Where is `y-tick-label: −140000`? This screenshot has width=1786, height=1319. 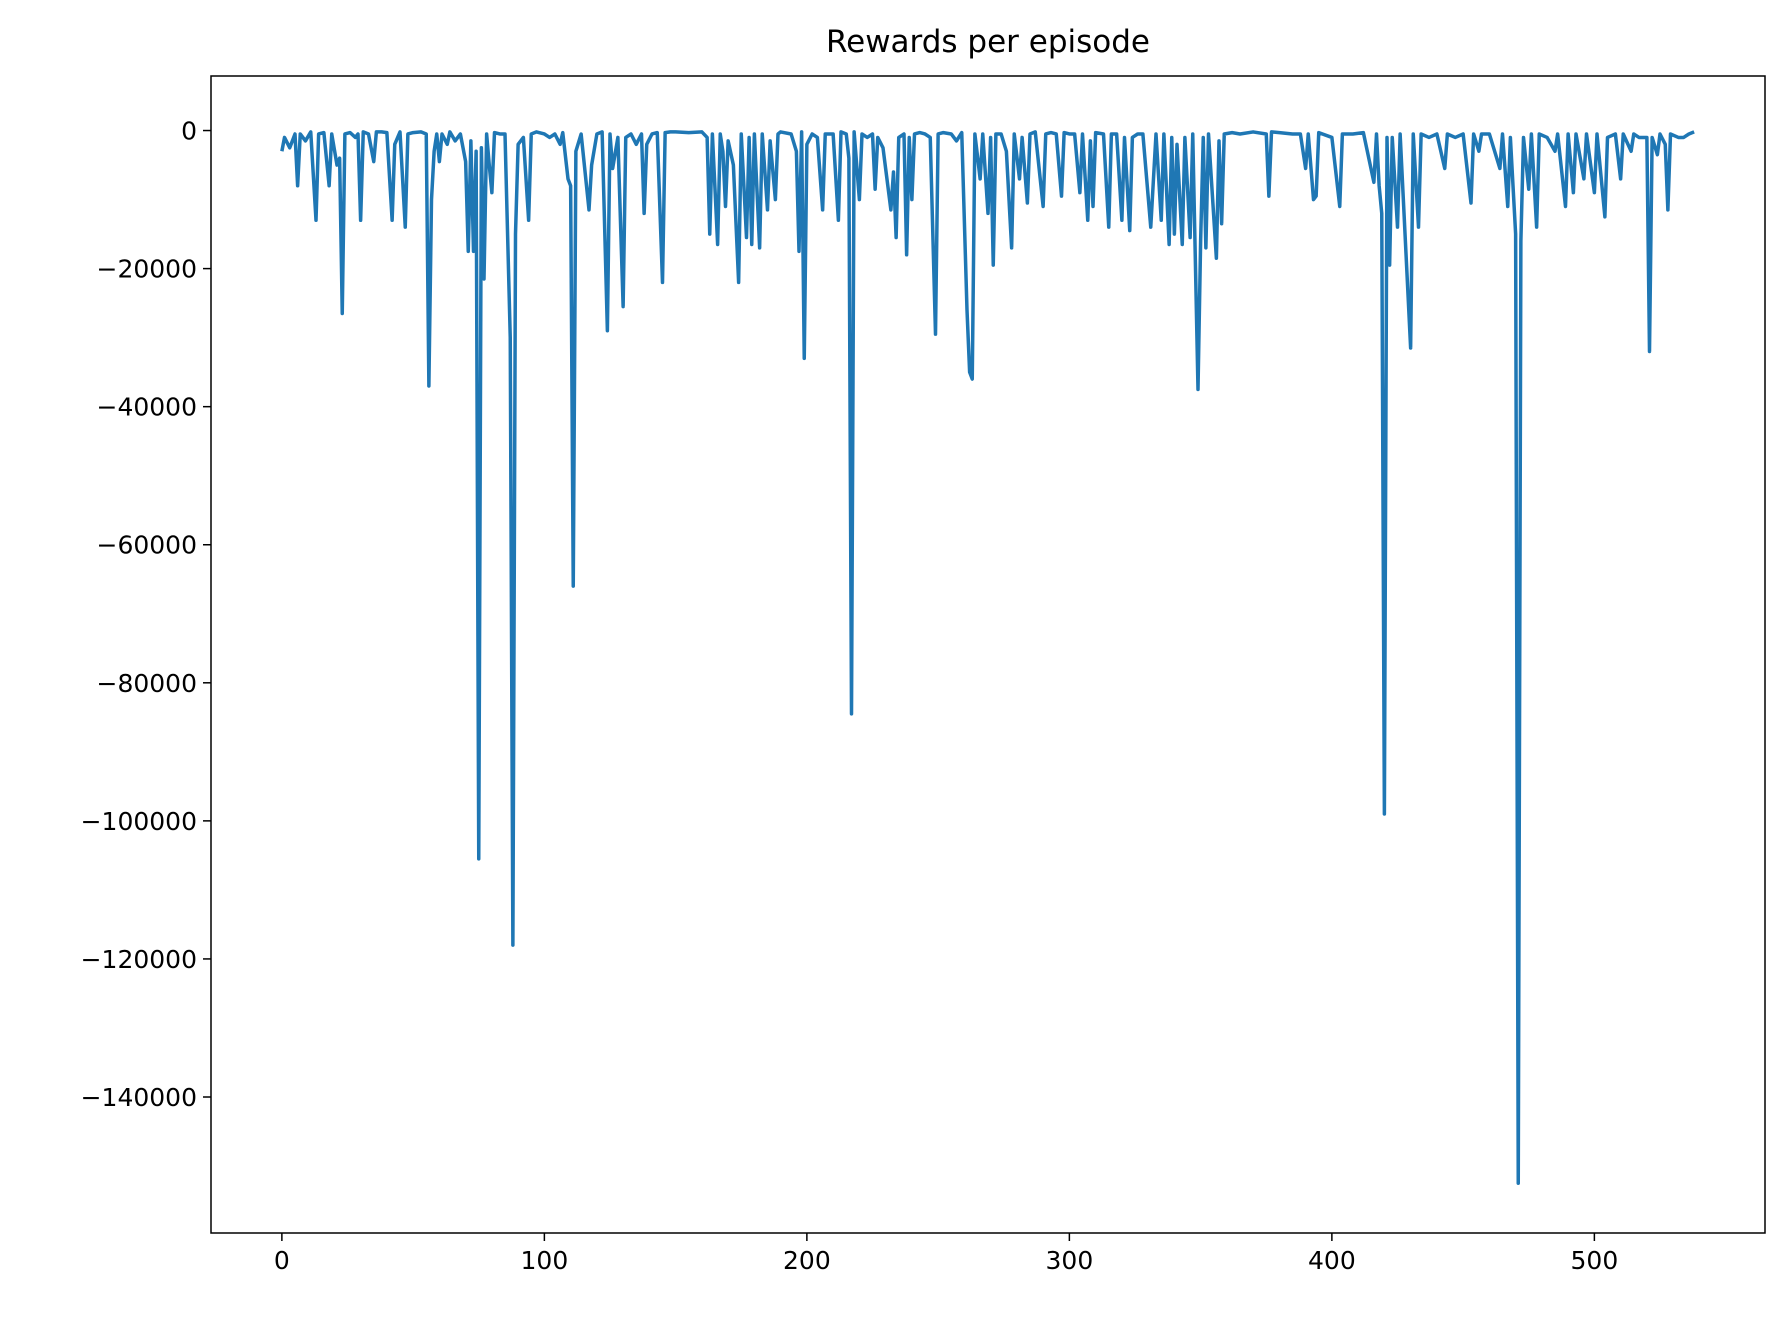
y-tick-label: −140000 is located at coordinates (139, 1097).